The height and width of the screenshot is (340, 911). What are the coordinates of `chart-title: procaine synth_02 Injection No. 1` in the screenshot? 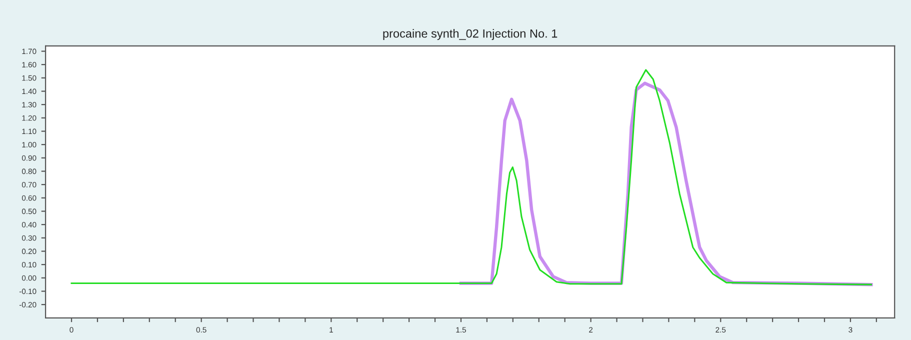 It's located at (470, 34).